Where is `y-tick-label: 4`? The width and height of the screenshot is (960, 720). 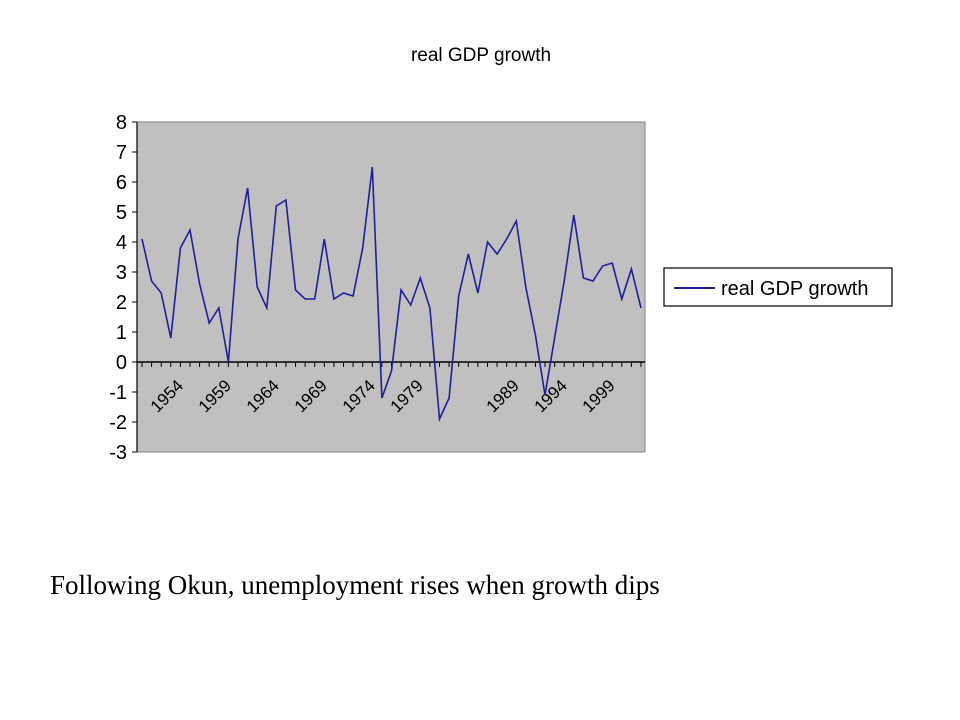 y-tick-label: 4 is located at coordinates (121, 243).